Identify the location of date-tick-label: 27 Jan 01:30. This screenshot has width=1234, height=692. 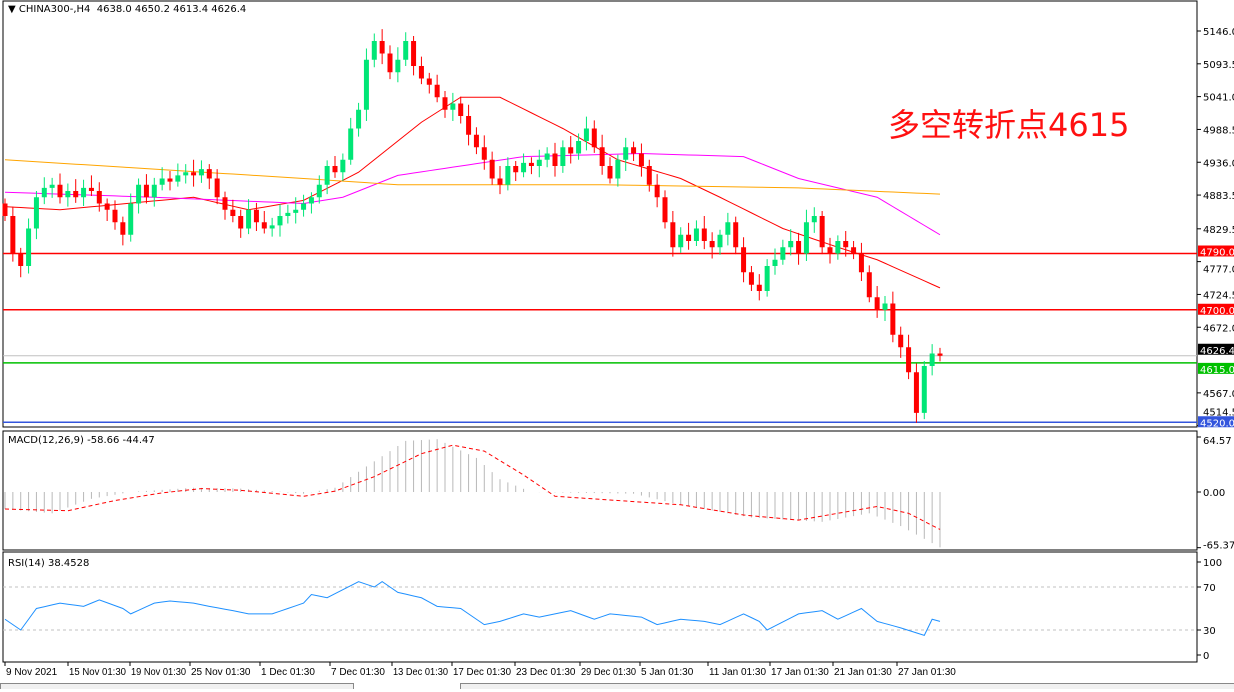
(927, 672).